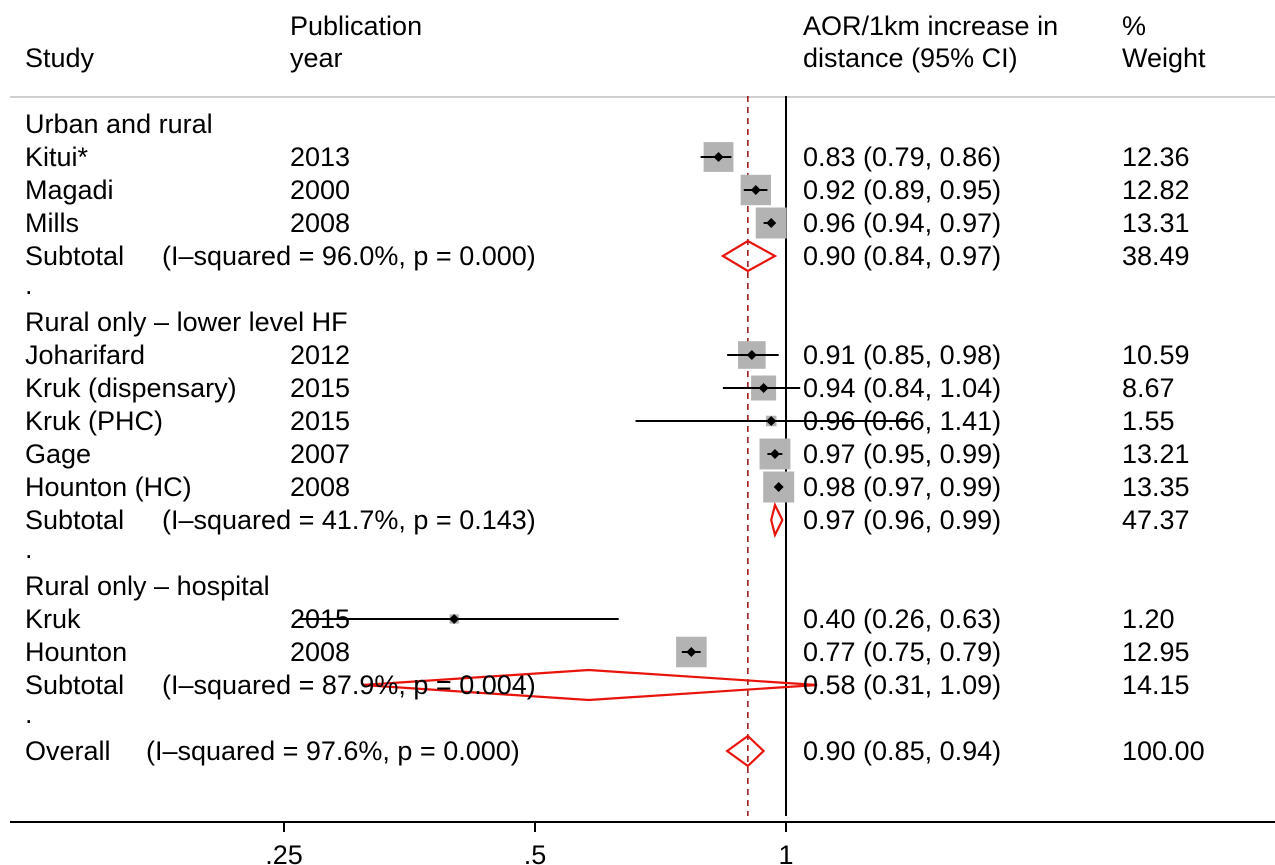 The width and height of the screenshot is (1275, 865). Describe the element at coordinates (785, 852) in the screenshot. I see `x-axis-tick-label: 1` at that location.